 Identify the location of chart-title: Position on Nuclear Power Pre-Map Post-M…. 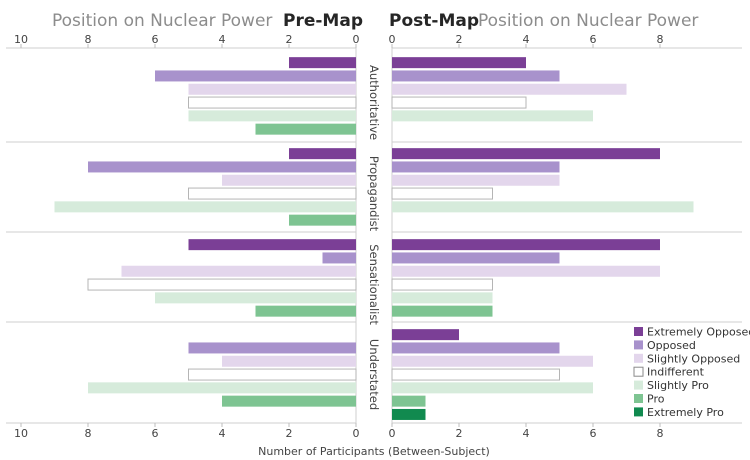
(375, 21).